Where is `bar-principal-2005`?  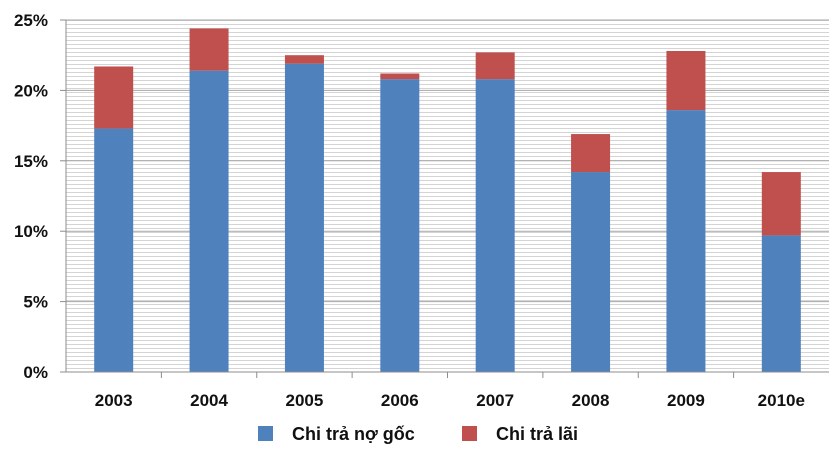 bar-principal-2005 is located at coordinates (304, 217).